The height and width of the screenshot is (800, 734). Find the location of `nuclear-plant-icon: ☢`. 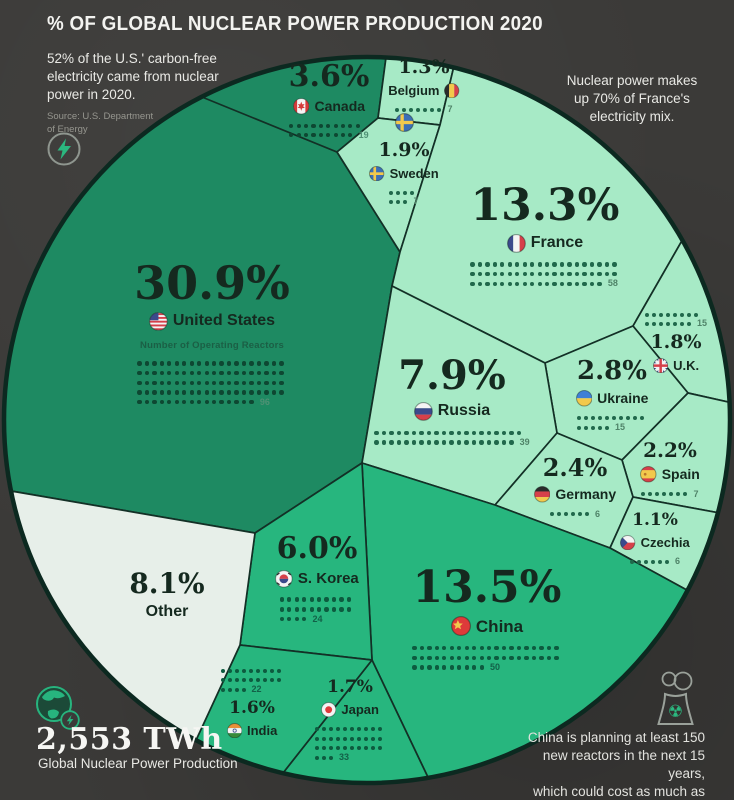

nuclear-plant-icon: ☢ is located at coordinates (675, 698).